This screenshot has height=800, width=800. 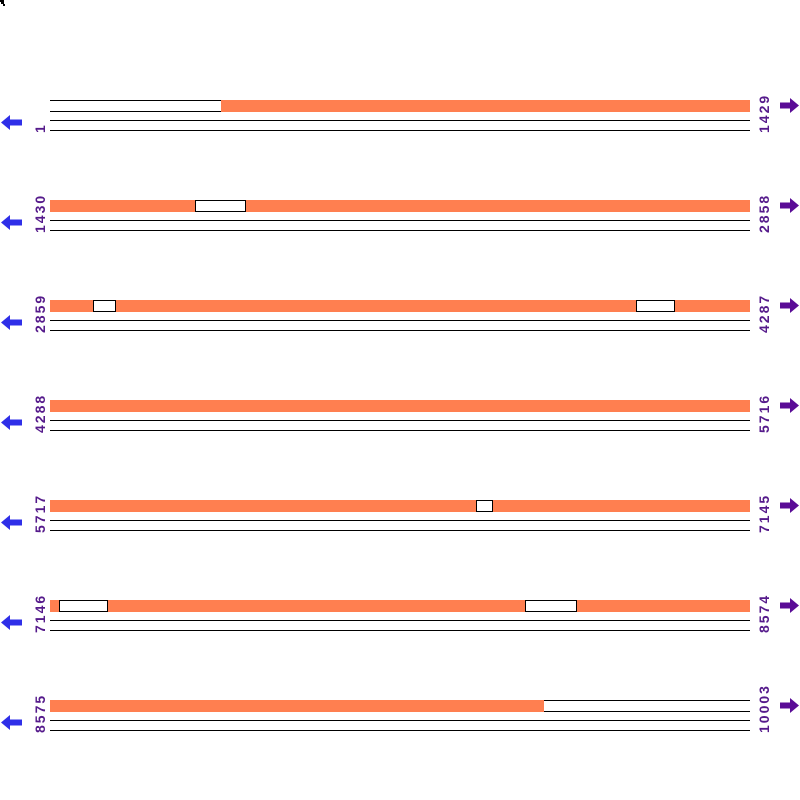 I want to click on corner-glyph-fragment, so click(x=2, y=3).